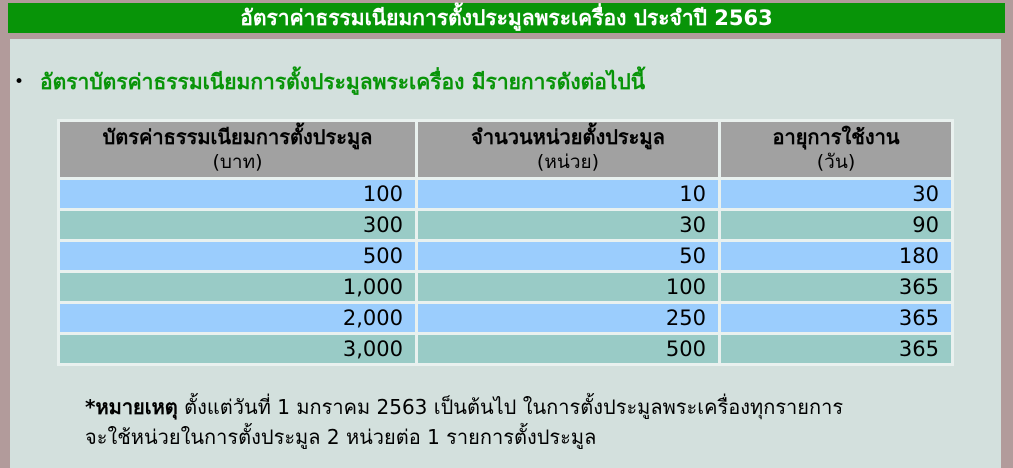 The width and height of the screenshot is (1013, 468). I want to click on table-cell-units: 500, so click(568, 349).